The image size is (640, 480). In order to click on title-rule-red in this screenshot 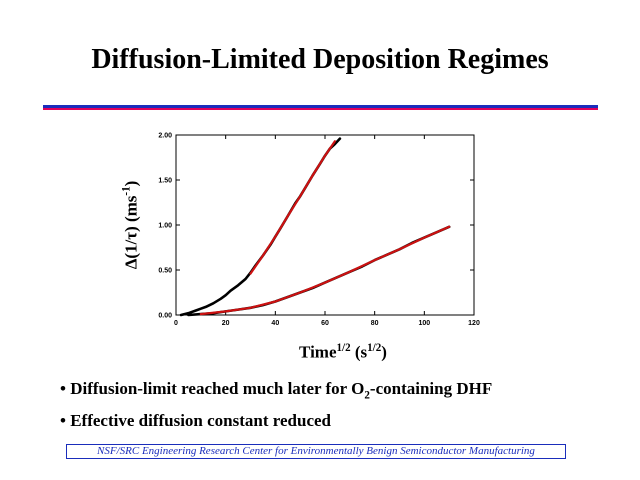, I will do `click(320, 109)`.